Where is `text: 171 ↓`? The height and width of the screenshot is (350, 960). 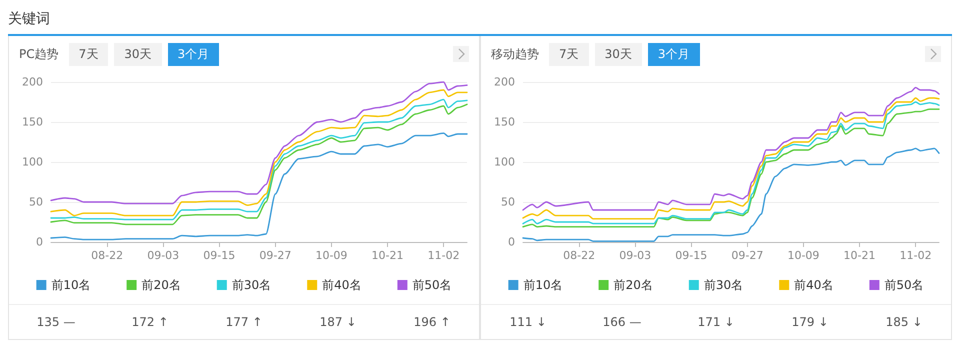 text: 171 ↓ is located at coordinates (716, 322).